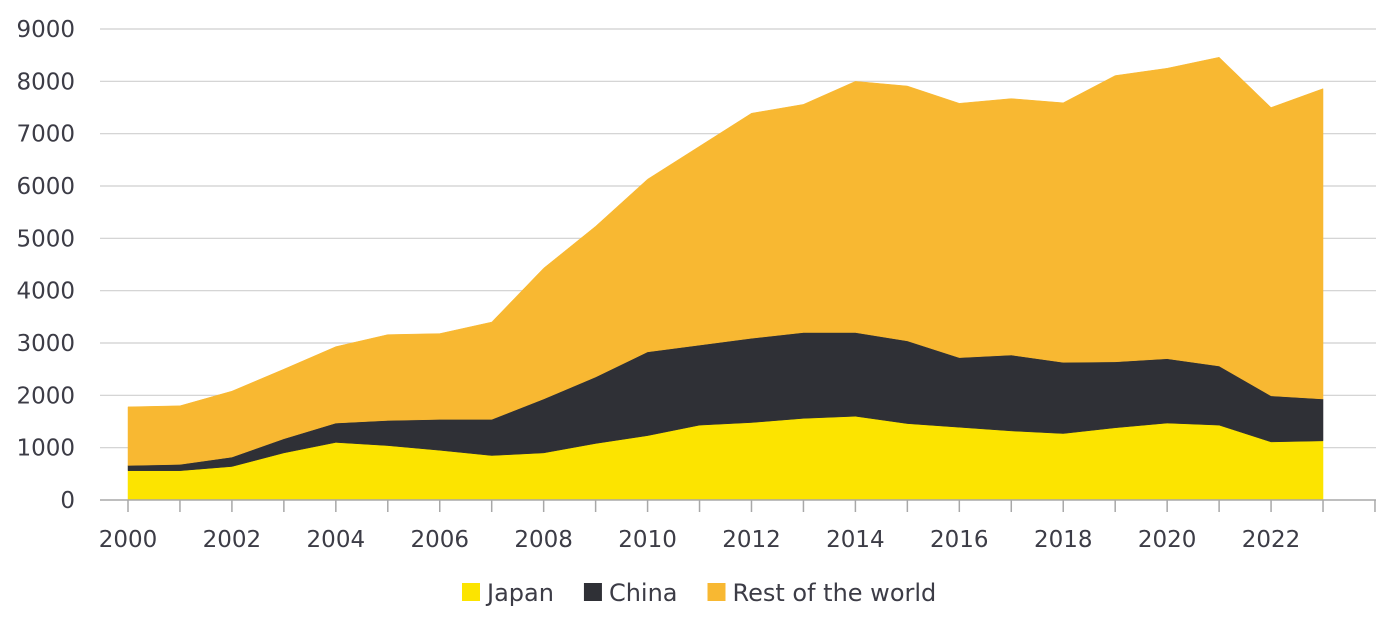  What do you see at coordinates (643, 593) in the screenshot?
I see `legend-label: China` at bounding box center [643, 593].